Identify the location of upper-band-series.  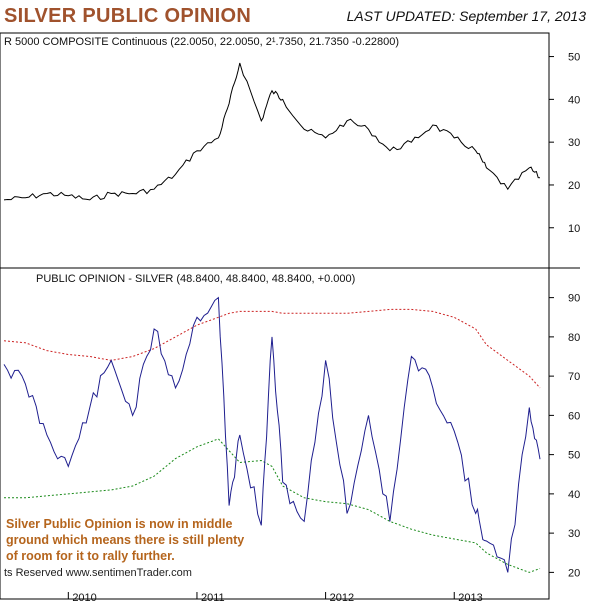
(272, 348).